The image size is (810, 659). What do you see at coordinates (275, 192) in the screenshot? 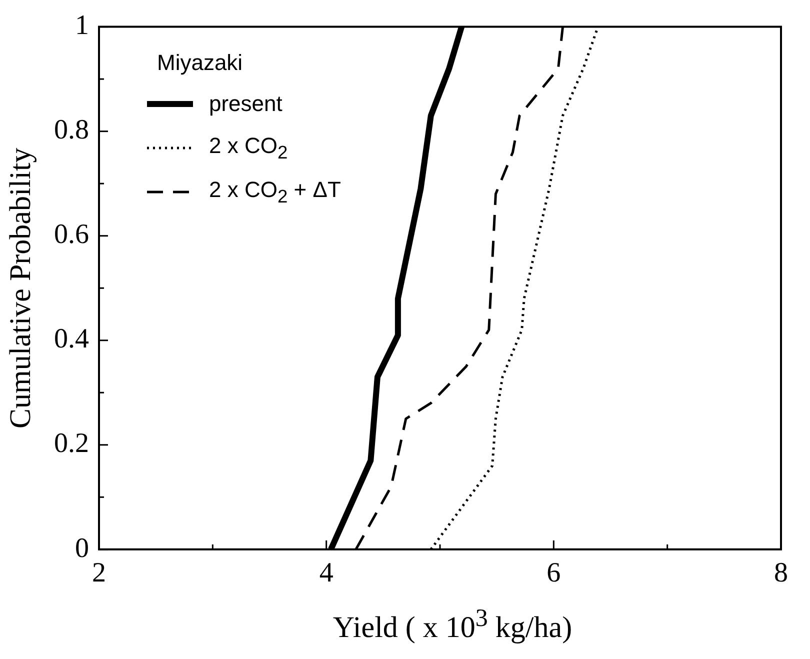
I see `legend-label: 2 x CO$_{2}$ + ΔT` at bounding box center [275, 192].